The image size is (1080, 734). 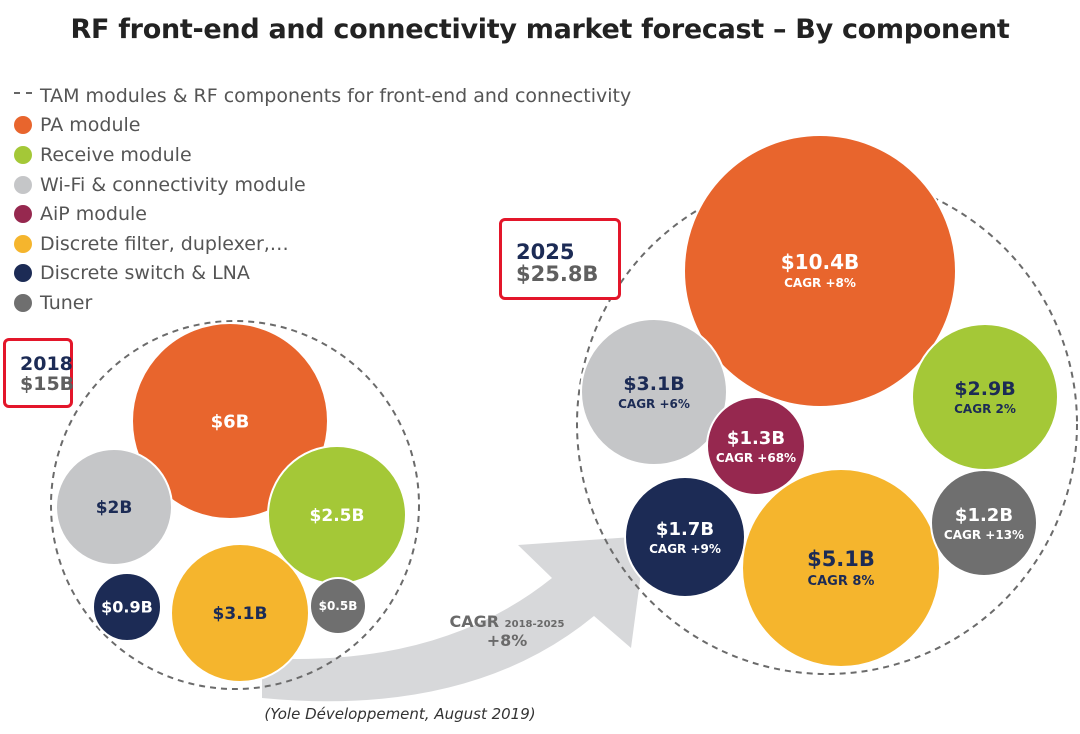 What do you see at coordinates (985, 409) in the screenshot?
I see `bubble-cagr-receive-2025: CAGR 2%` at bounding box center [985, 409].